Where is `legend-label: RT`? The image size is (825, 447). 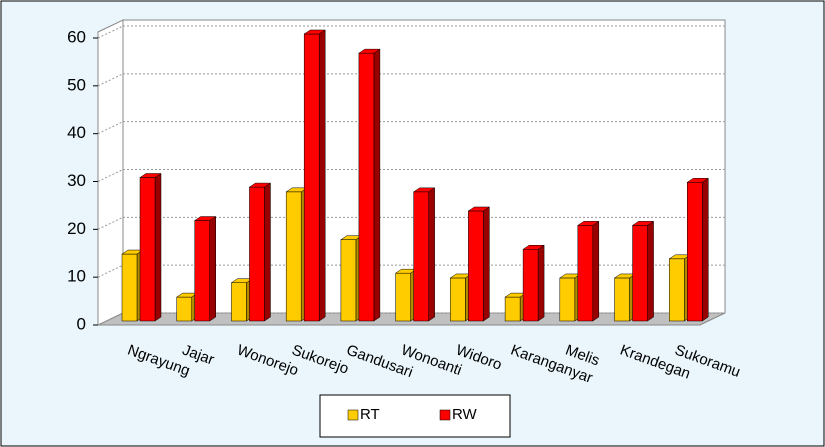
legend-label: RT is located at coordinates (370, 414).